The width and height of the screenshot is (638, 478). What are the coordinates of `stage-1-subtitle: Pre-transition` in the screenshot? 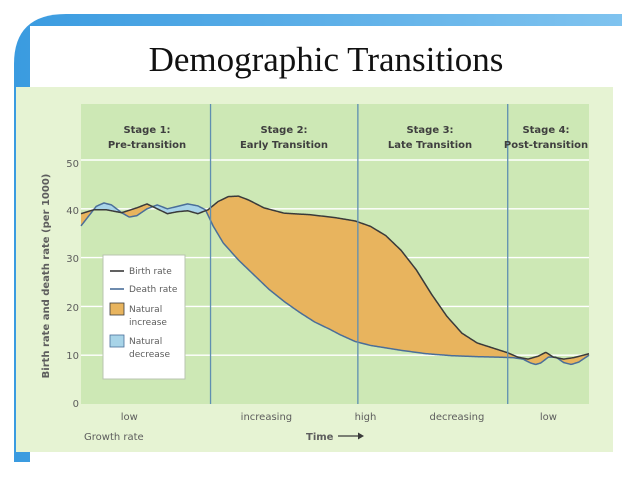 It's located at (147, 145).